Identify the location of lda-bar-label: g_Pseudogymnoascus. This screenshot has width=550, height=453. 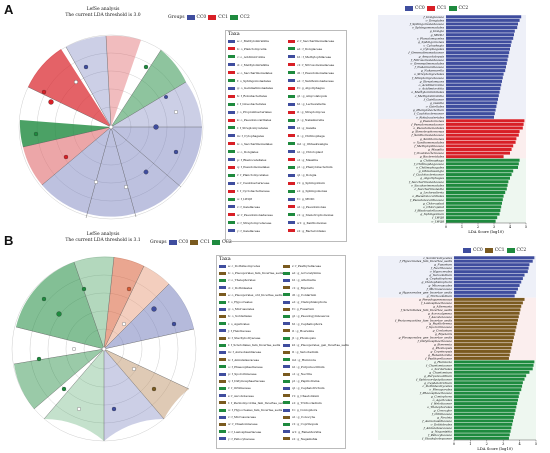
(435, 299).